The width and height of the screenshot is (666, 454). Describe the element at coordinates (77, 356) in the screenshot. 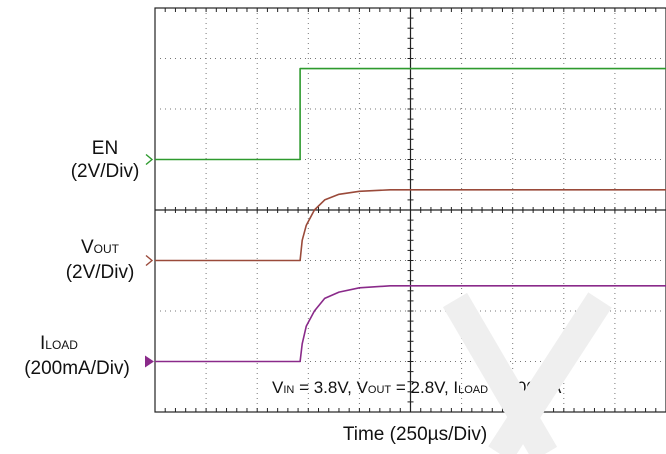

I see `channel-label-iload: ILOAD (200mA/Div)` at that location.